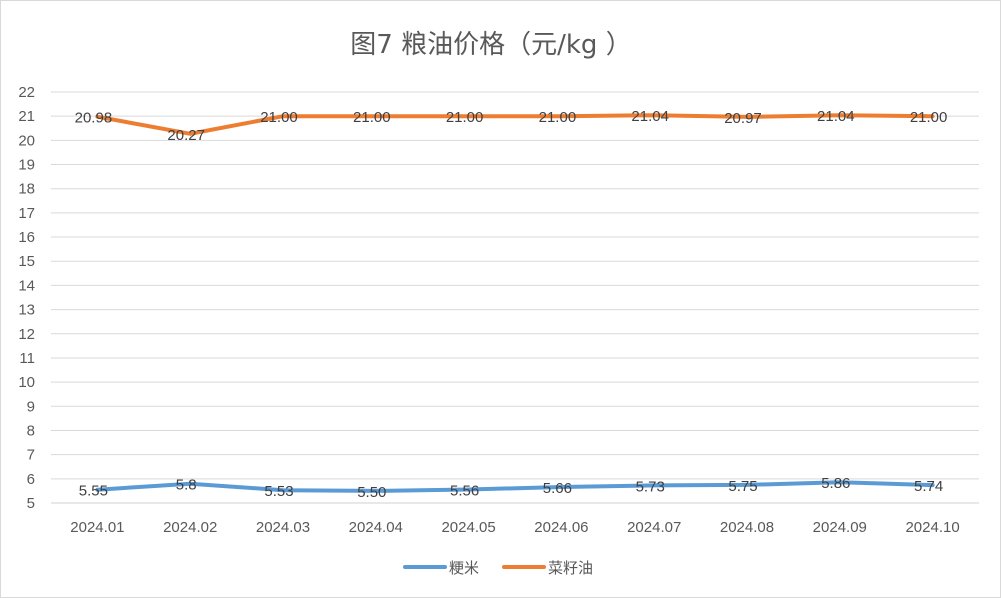 Image resolution: width=1001 pixels, height=598 pixels. Describe the element at coordinates (26, 310) in the screenshot. I see `y-tick-label: 13` at that location.